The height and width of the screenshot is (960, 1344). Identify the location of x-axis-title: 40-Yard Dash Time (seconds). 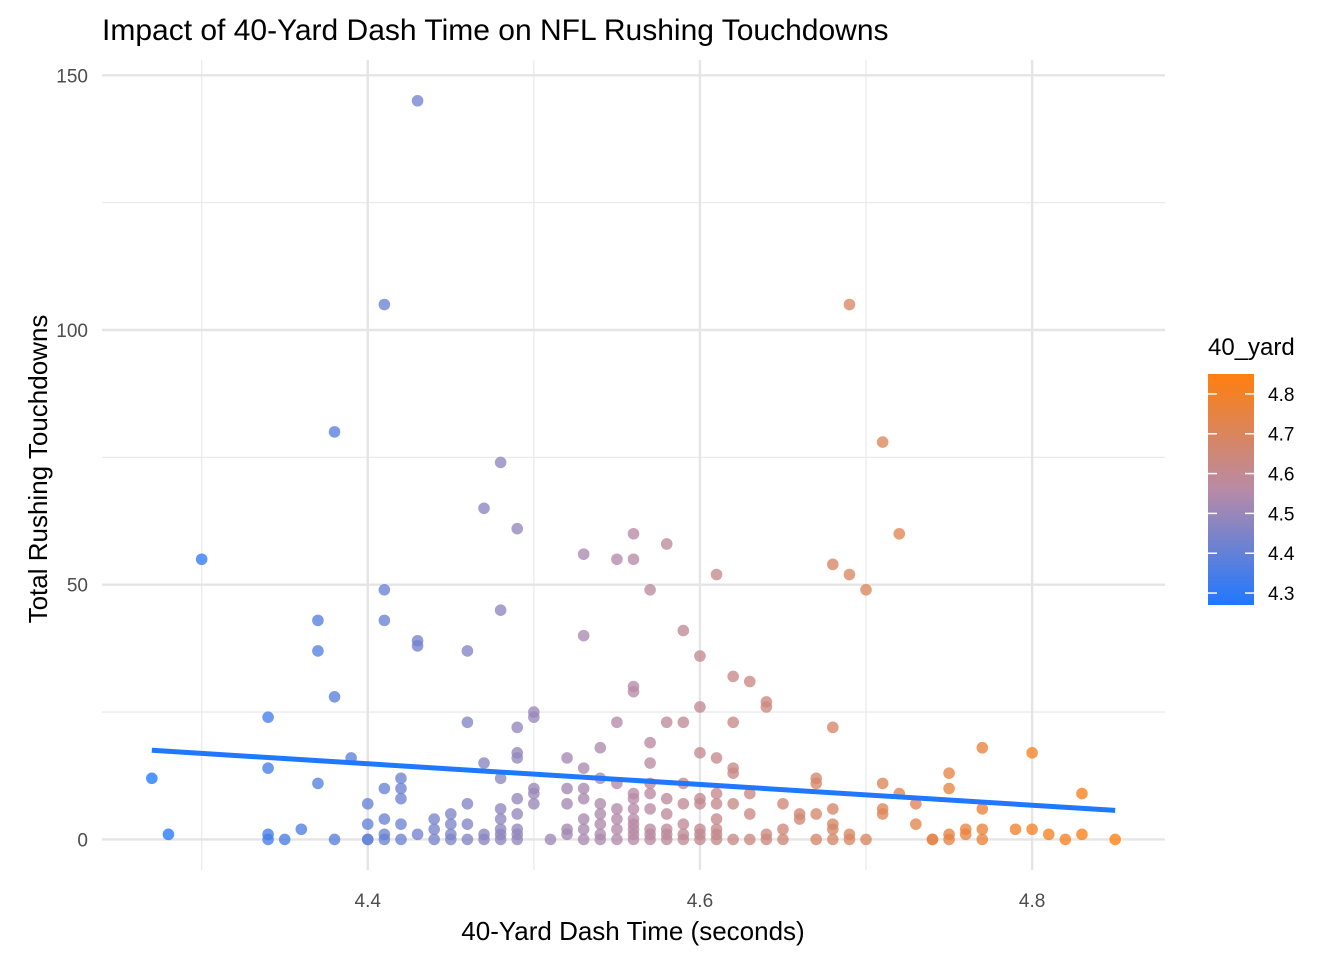
(632, 931).